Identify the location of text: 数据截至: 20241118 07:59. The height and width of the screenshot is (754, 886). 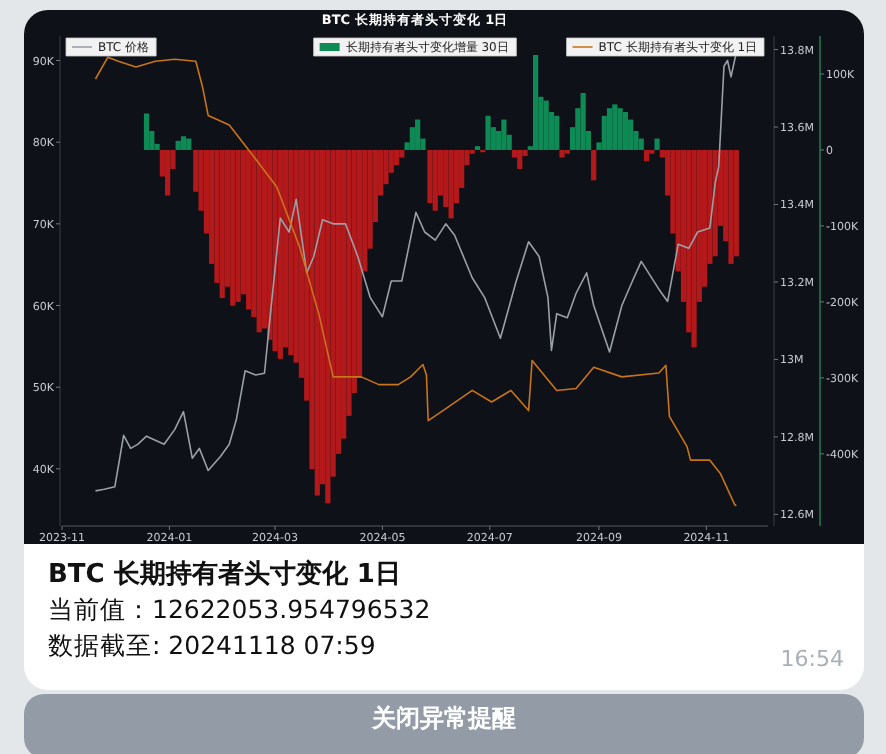
(212, 645).